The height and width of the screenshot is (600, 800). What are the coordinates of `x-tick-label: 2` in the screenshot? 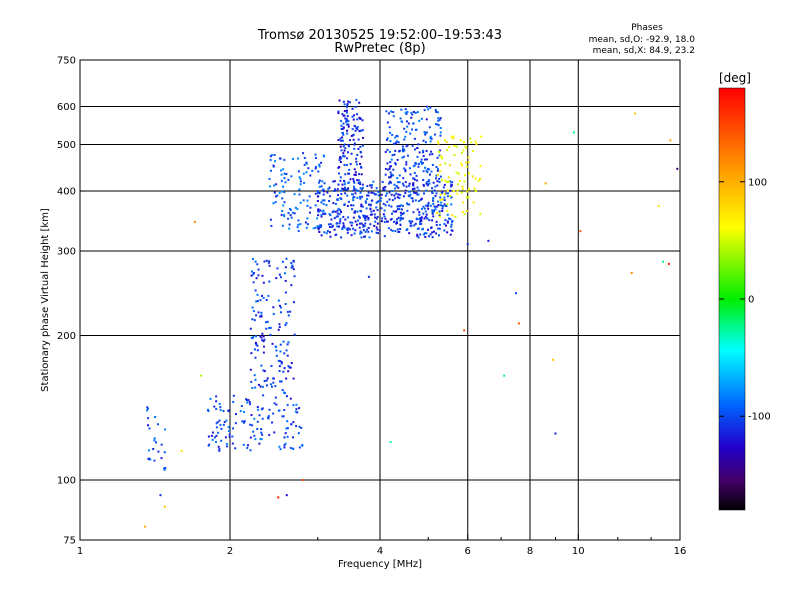 It's located at (230, 551).